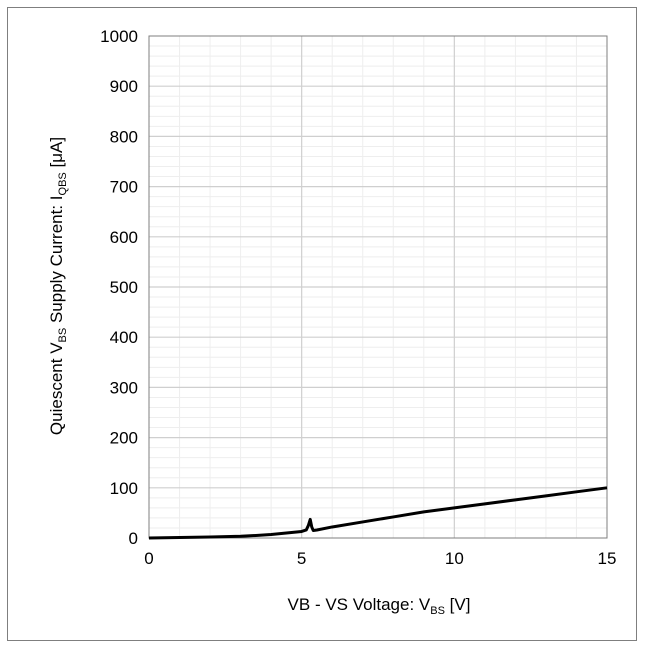  I want to click on y-tick-label: 0, so click(133, 538).